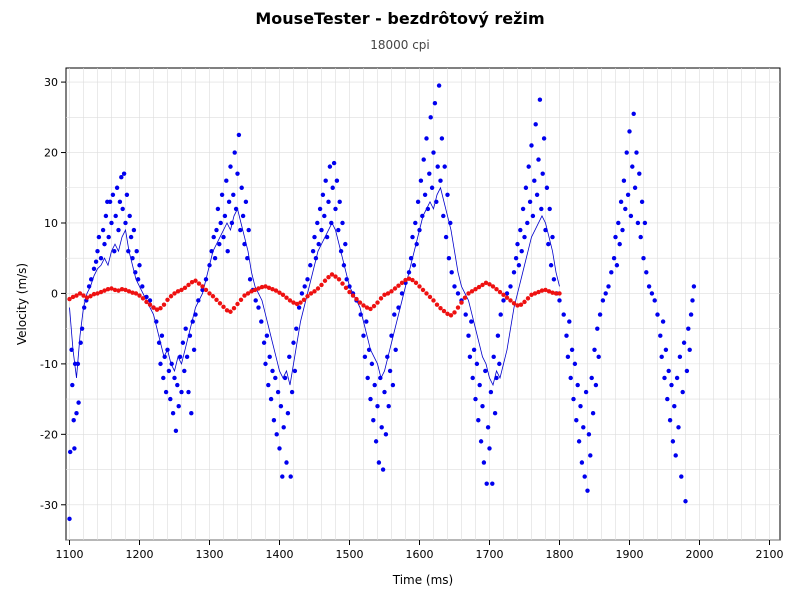 Image resolution: width=800 pixels, height=600 pixels. I want to click on x-tick-label: 1500, so click(350, 554).